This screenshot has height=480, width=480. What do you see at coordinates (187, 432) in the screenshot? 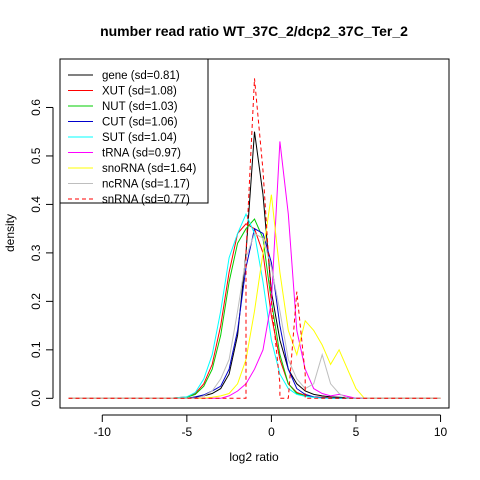
I see `x-tick-label-1: -5` at bounding box center [187, 432].